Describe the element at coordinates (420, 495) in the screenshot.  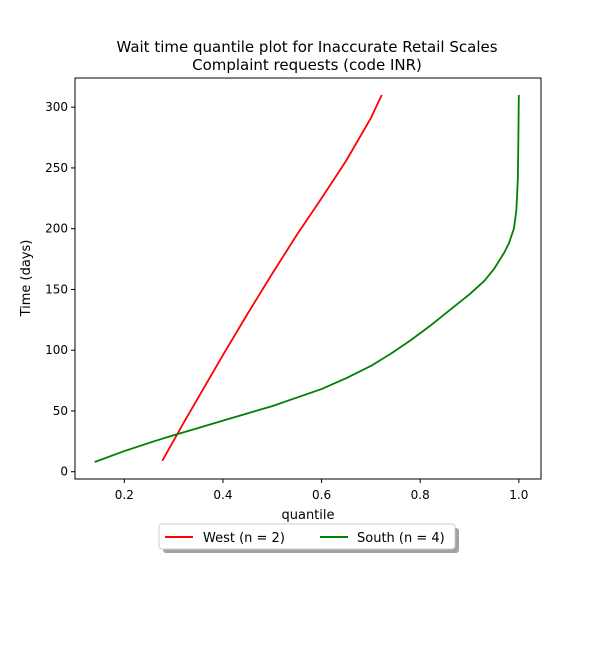
I see `x-tick-label: 0.8` at that location.